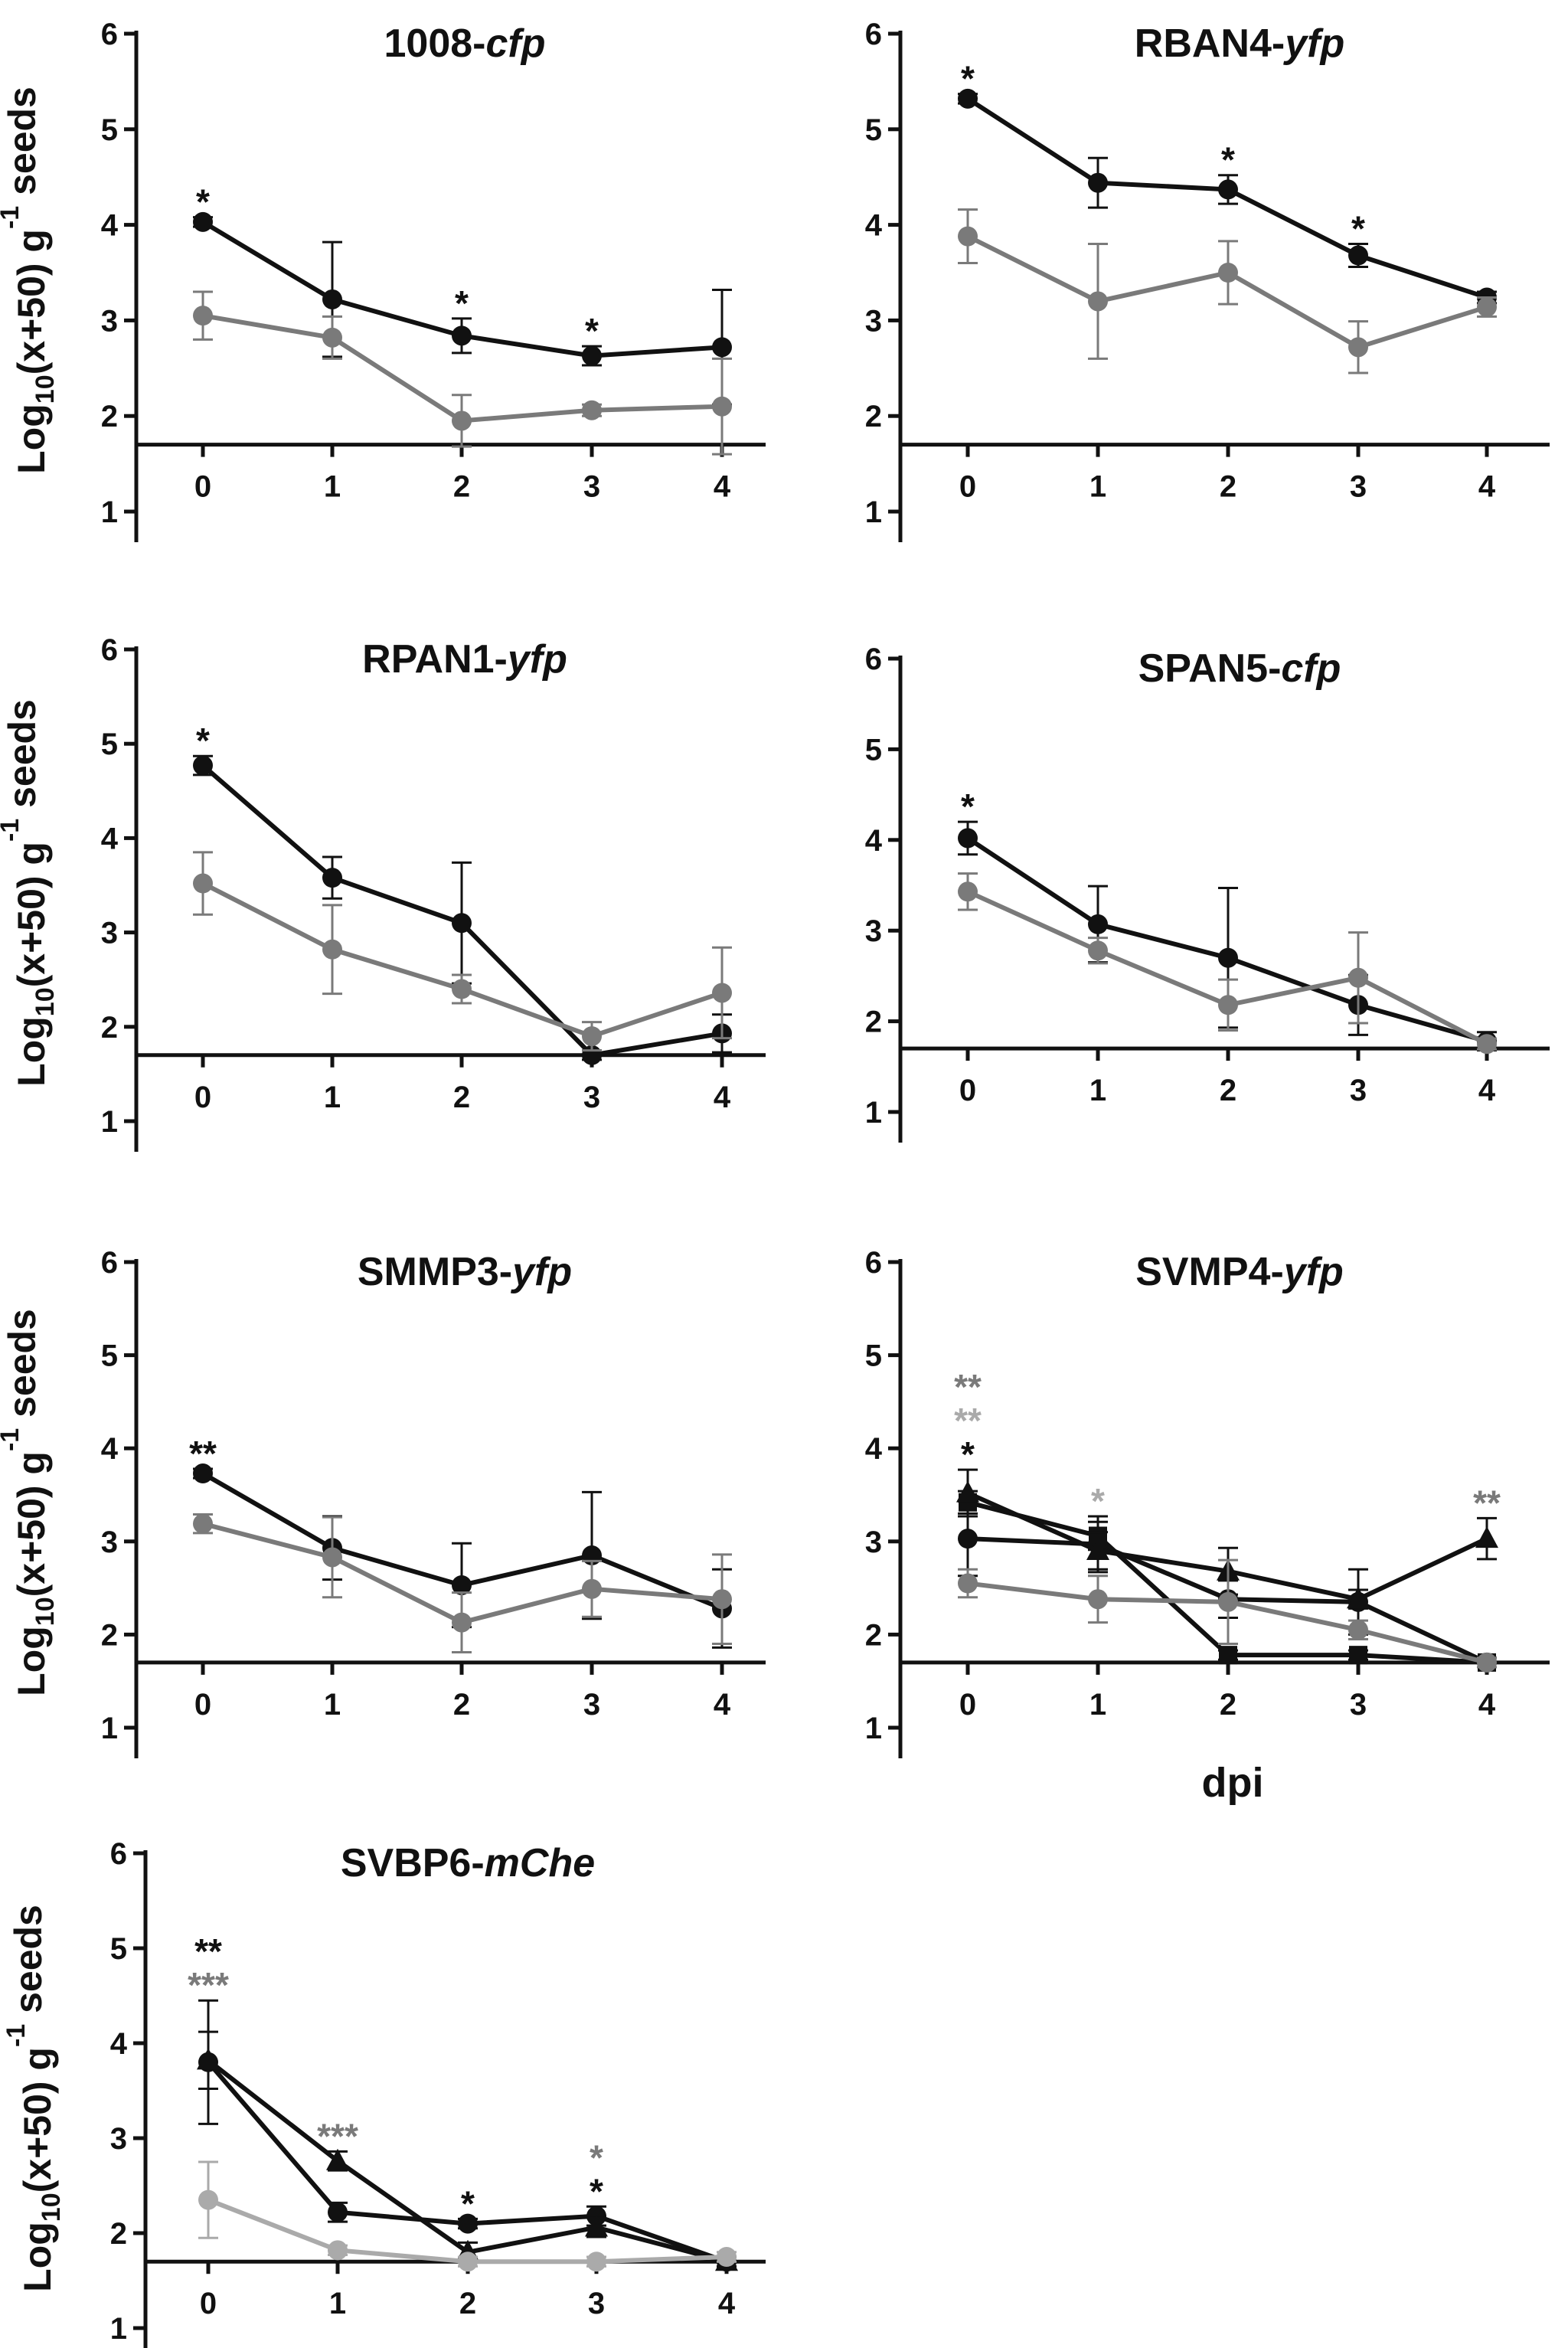 The width and height of the screenshot is (1568, 2348). I want to click on y-tick-label: 3, so click(109, 1542).